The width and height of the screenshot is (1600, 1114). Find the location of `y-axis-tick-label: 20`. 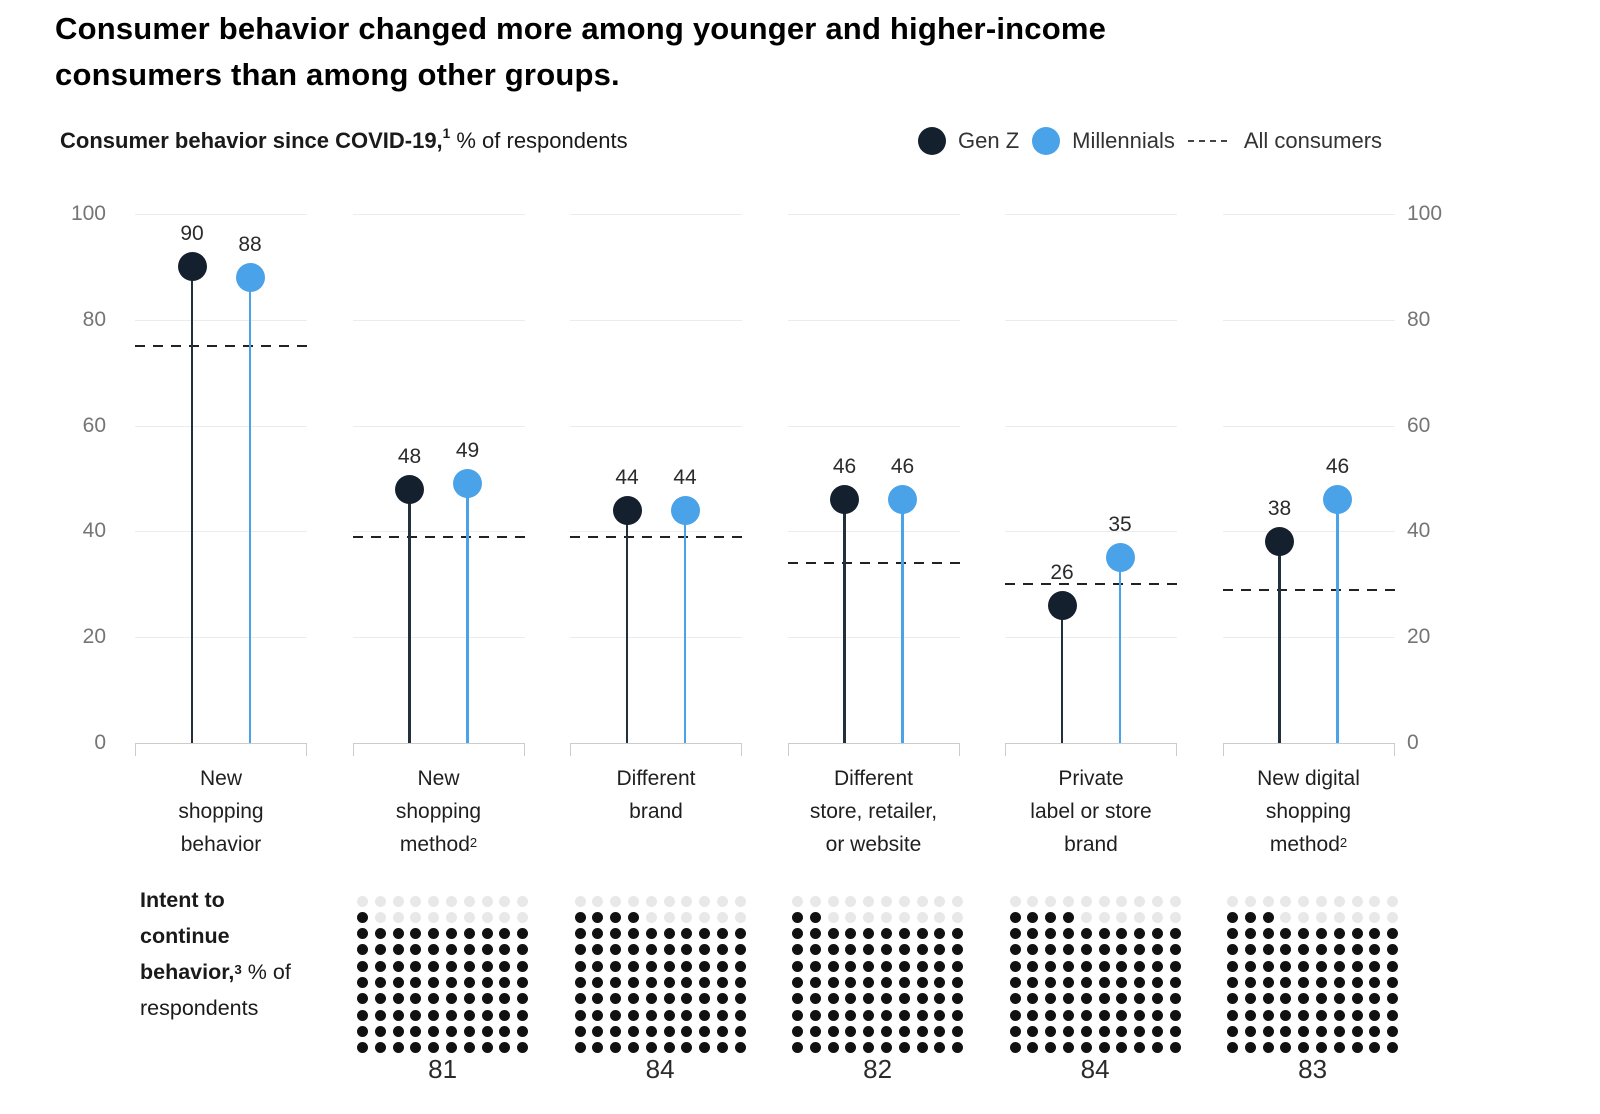

y-axis-tick-label: 20 is located at coordinates (1419, 637).